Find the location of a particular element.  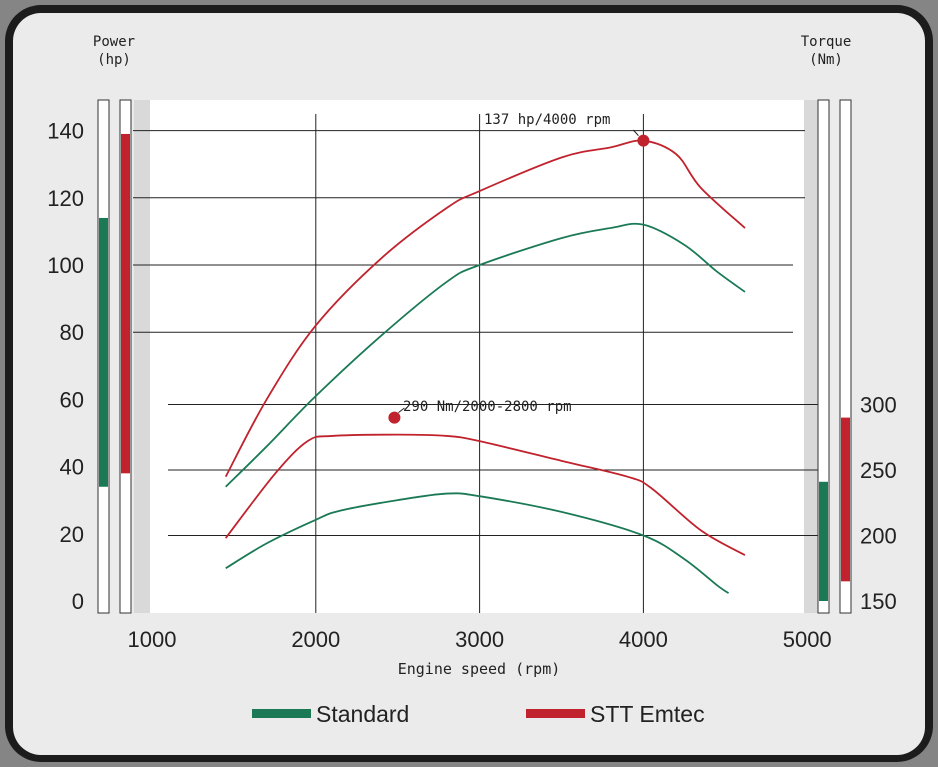

torque-tick-label: 200 is located at coordinates (878, 536).